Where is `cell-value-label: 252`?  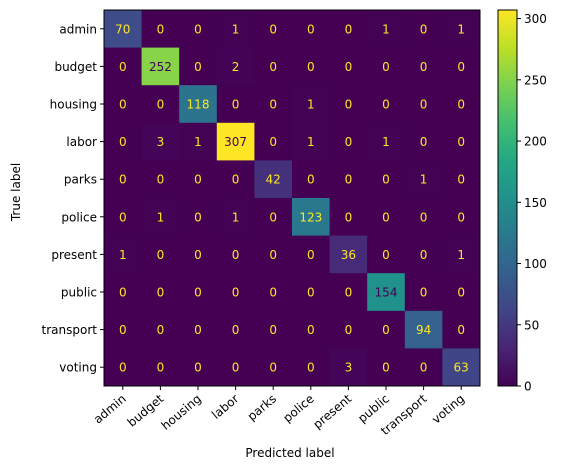 cell-value-label: 252 is located at coordinates (160, 67).